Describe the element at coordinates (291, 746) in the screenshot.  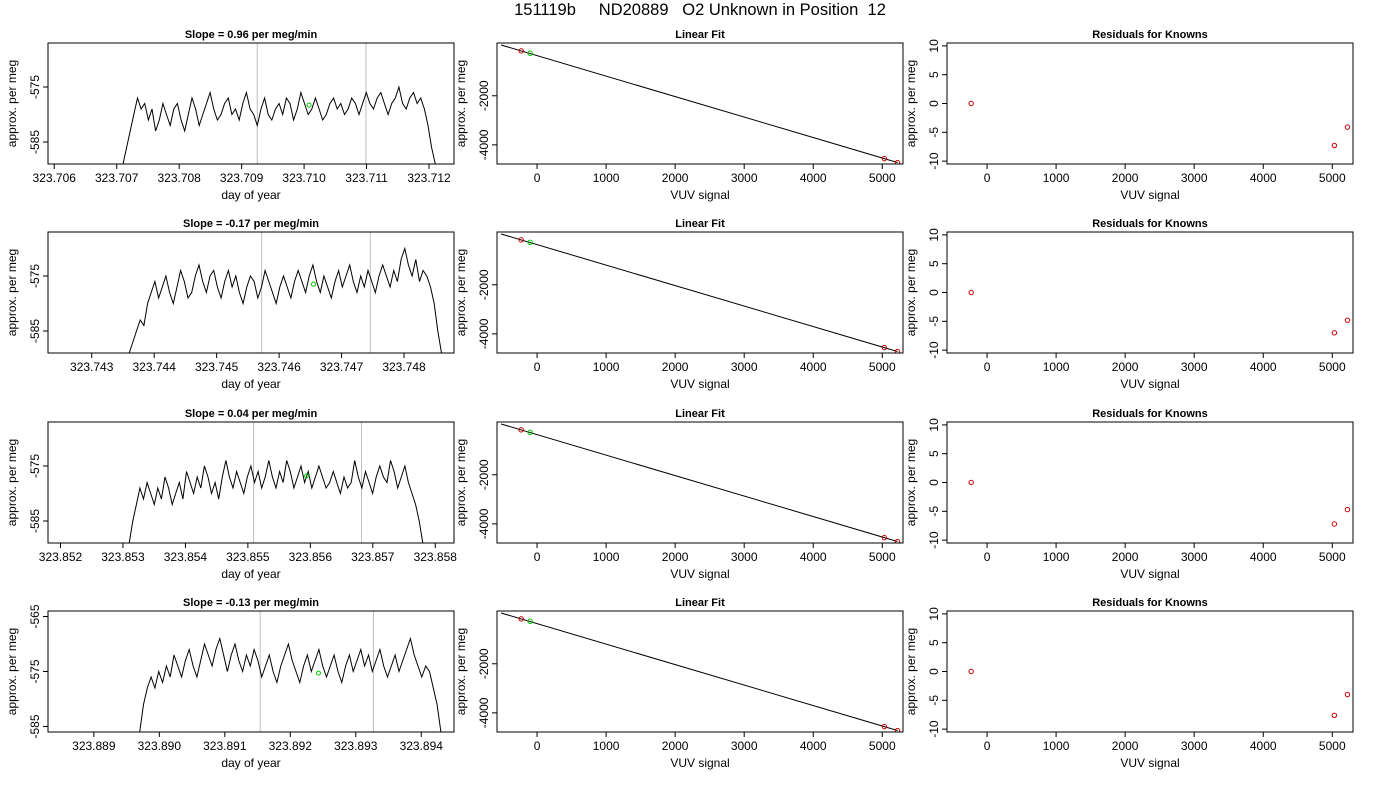
I see `x-tick-label: 323.892` at that location.